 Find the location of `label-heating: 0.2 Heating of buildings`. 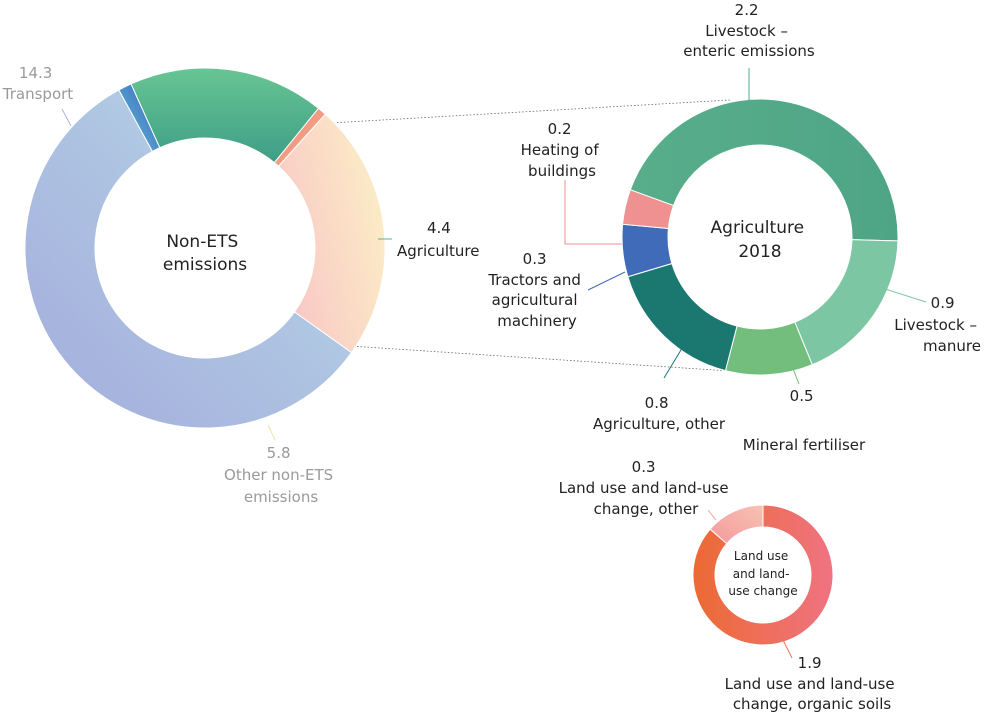

label-heating: 0.2 Heating of buildings is located at coordinates (562, 150).